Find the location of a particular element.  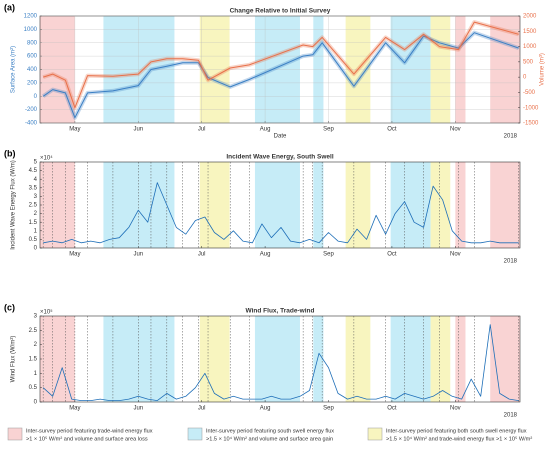

x-axis-label: Date is located at coordinates (280, 137).